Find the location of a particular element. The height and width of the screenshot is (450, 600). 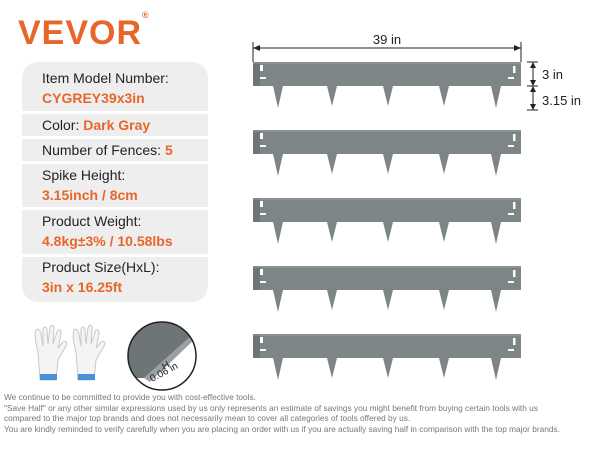

fences-spec: Number of Fences: 5 is located at coordinates (107, 150).